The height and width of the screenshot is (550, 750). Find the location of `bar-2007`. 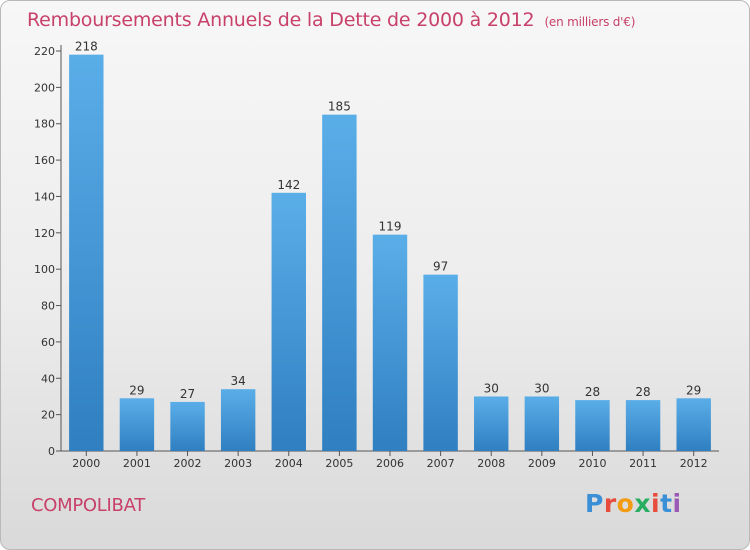

bar-2007 is located at coordinates (440, 362).